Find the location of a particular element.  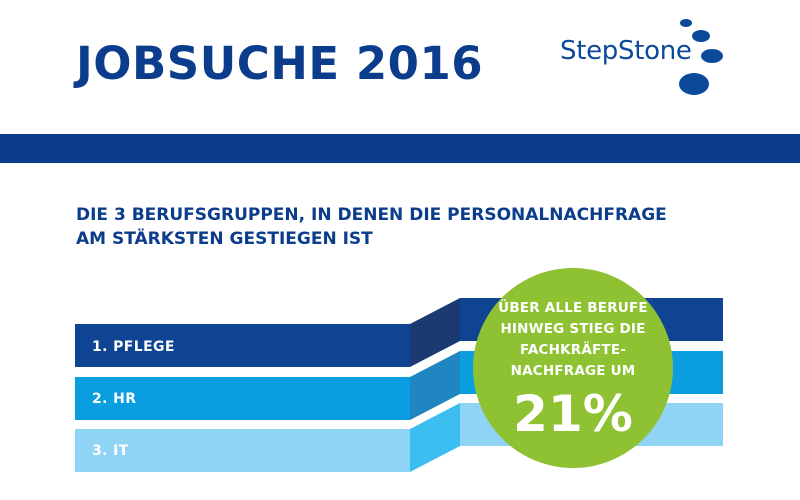

ribbon-1-fold is located at coordinates (435, 332).